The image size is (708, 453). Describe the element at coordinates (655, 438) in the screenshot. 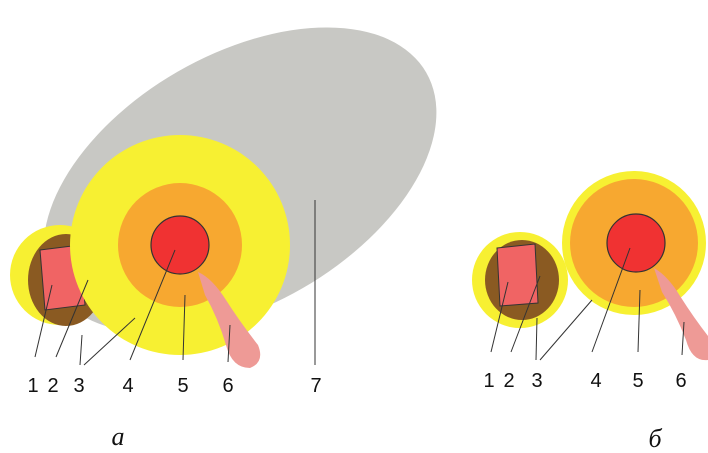

I see `caption: б` at that location.